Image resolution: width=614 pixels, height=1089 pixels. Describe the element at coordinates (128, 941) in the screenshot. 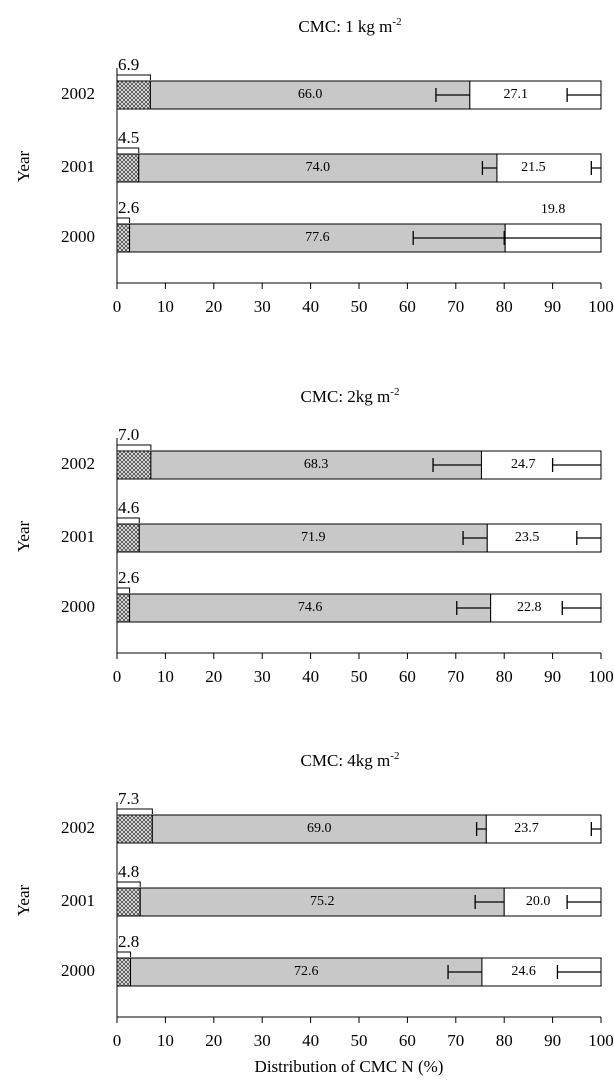

I see `bracket-label: 2.8` at that location.